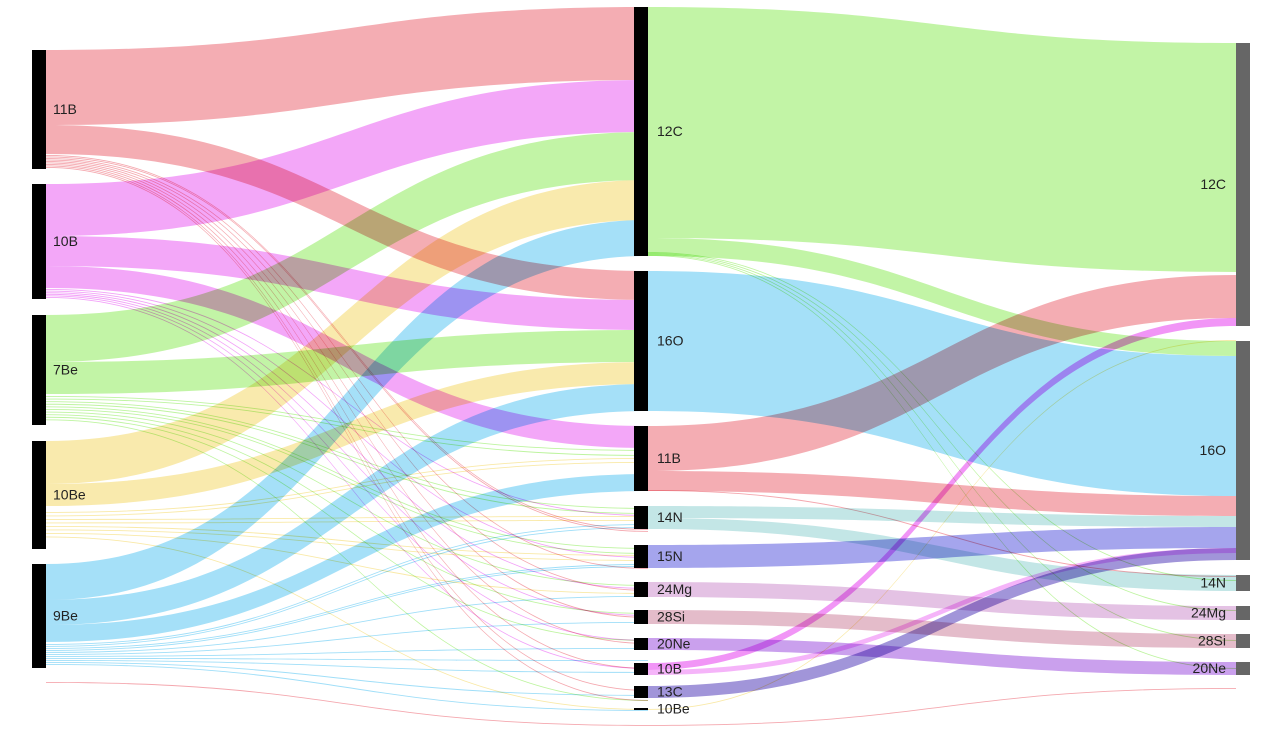 The width and height of the screenshot is (1275, 743). Describe the element at coordinates (65, 241) in the screenshot. I see `node-left-label-10b: 10B` at that location.